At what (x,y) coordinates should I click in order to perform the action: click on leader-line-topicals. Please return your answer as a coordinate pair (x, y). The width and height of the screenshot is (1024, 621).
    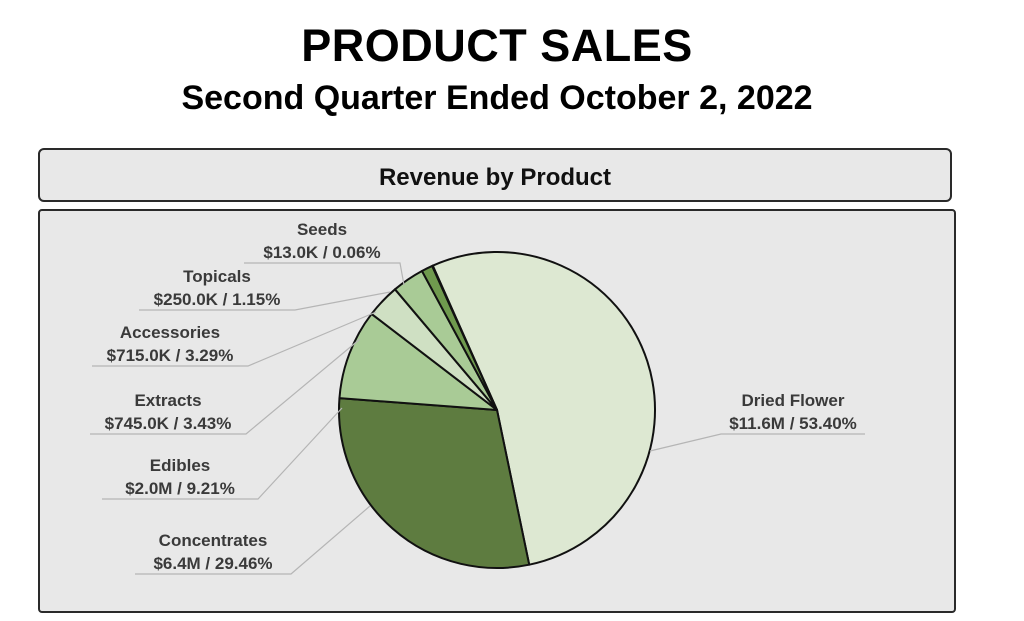
    Looking at the image, I should click on (265, 301).